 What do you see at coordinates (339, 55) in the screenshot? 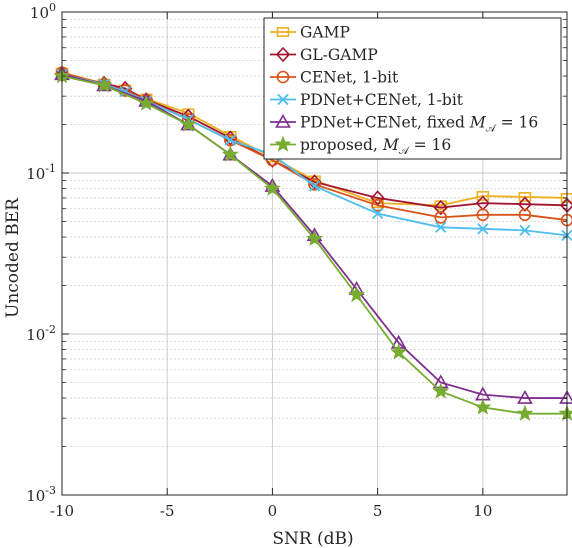
I see `legend-label: GL-GAMP` at bounding box center [339, 55].